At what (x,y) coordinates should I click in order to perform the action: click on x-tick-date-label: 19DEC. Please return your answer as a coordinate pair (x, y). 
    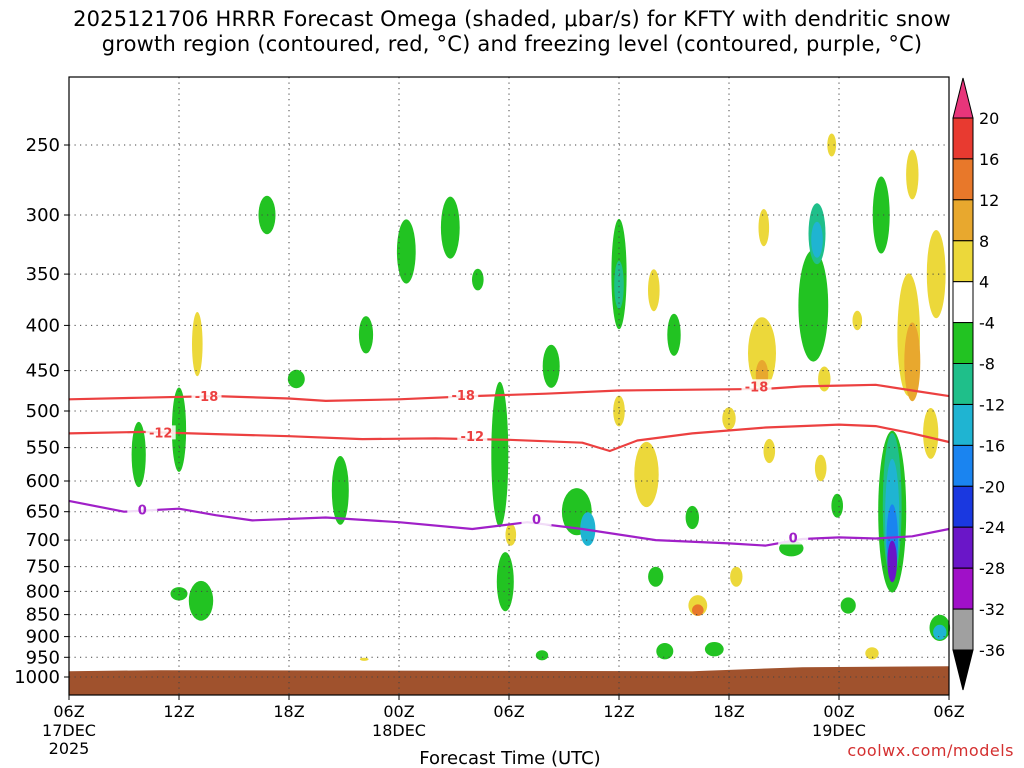
    Looking at the image, I should click on (839, 730).